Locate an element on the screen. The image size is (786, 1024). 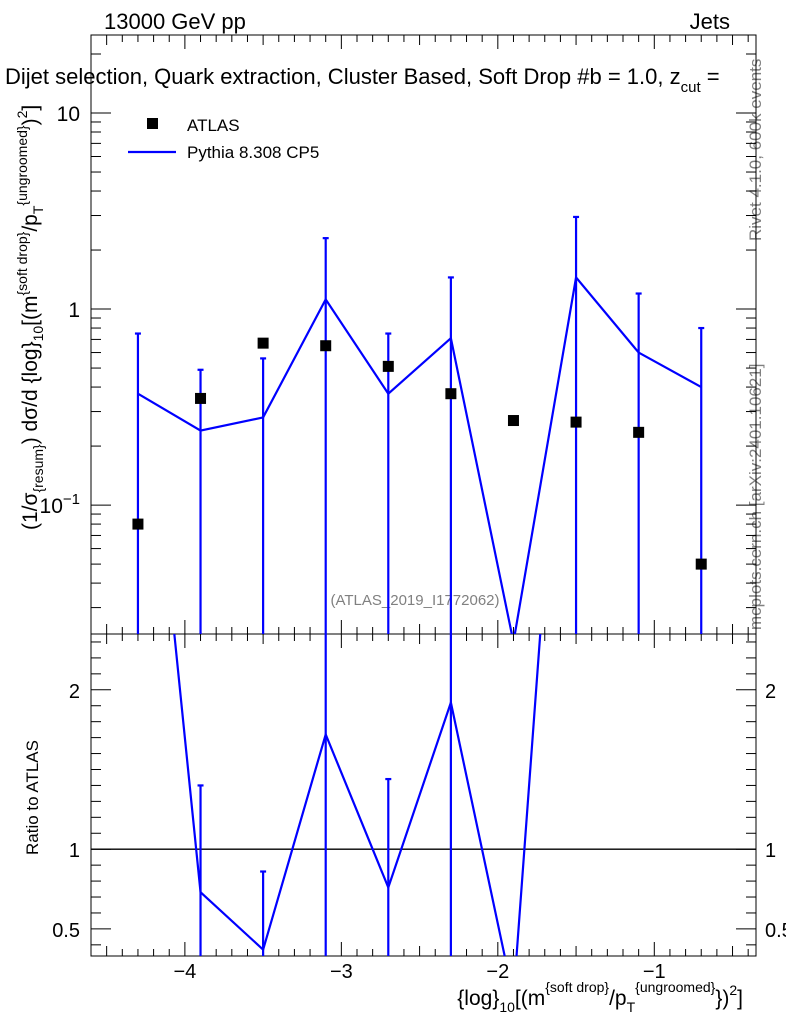
ratio-mc-layer is located at coordinates (357, 795).